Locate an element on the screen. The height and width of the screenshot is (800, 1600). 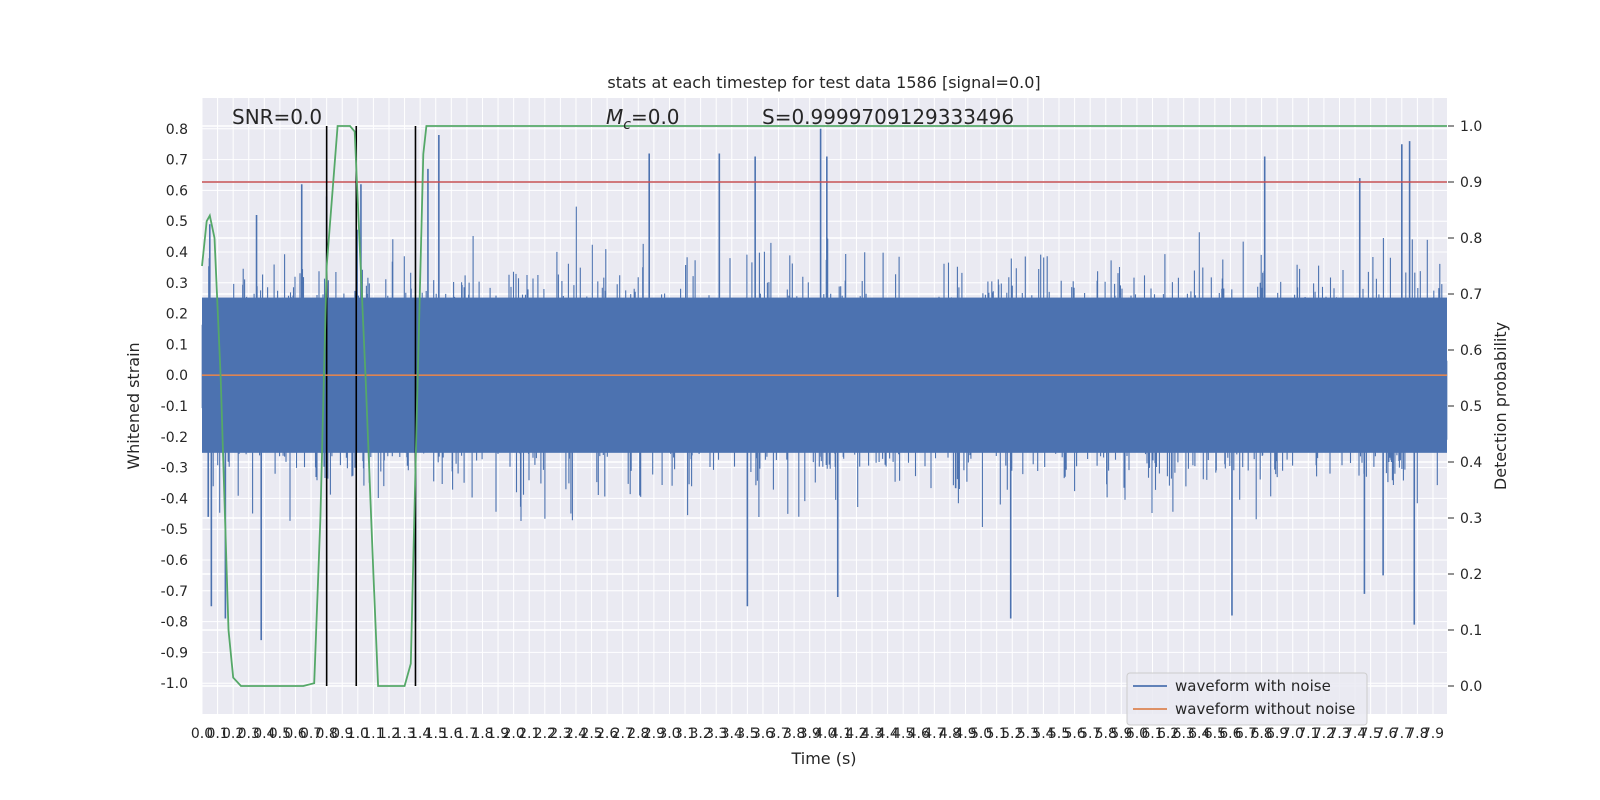
x-tick-label: 2.1 is located at coordinates (529, 734).